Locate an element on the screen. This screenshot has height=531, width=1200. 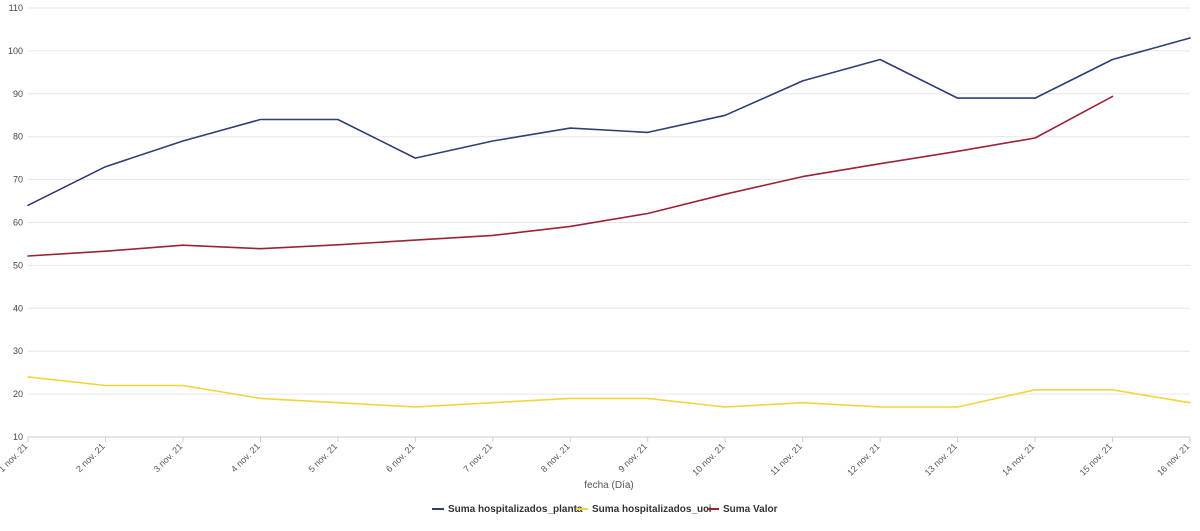
y-tick-label: 50 is located at coordinates (18, 265).